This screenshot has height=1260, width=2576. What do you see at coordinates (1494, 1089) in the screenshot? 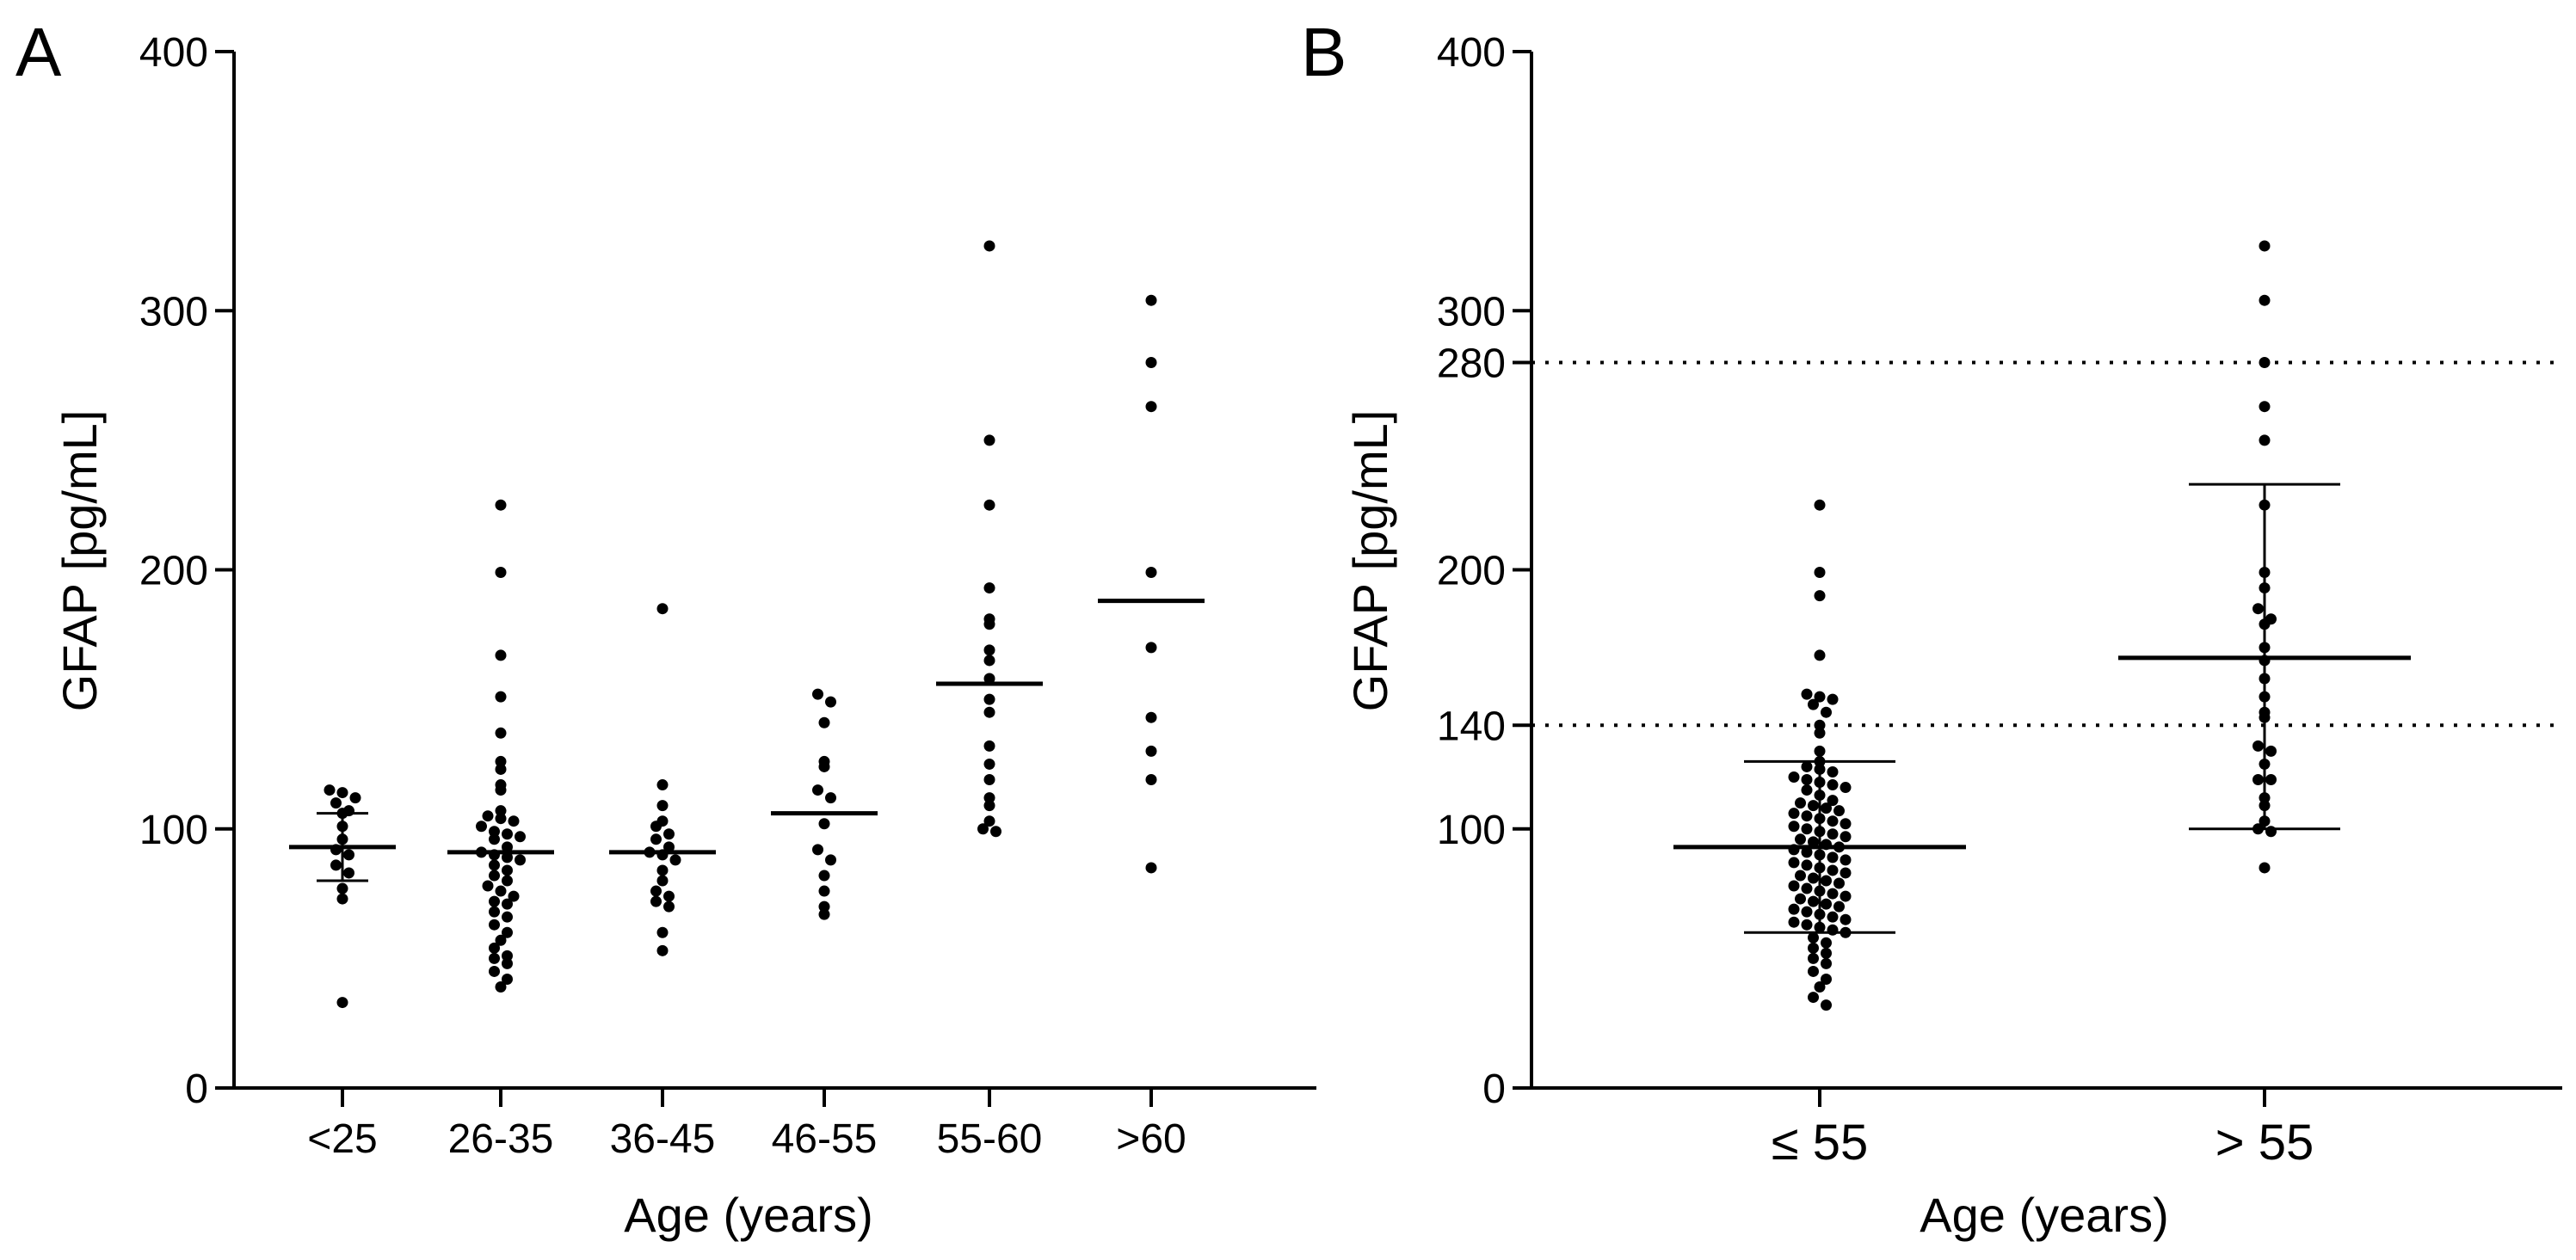
I see `y-tick-label: 0` at bounding box center [1494, 1089].